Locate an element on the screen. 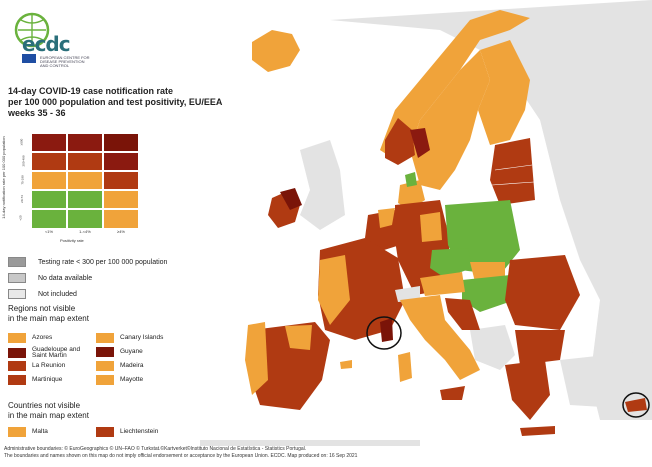 The image size is (652, 467). region-hungary is located at coordinates (488, 293).